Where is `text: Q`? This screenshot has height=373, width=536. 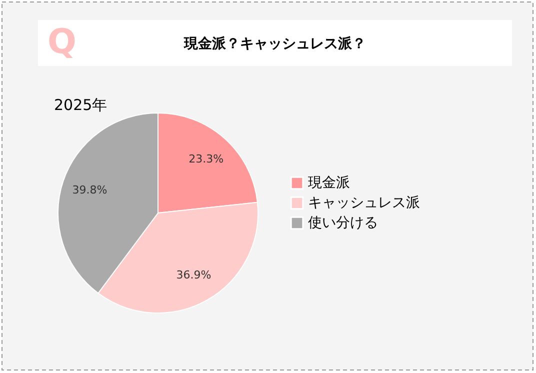 text: Q is located at coordinates (62, 42).